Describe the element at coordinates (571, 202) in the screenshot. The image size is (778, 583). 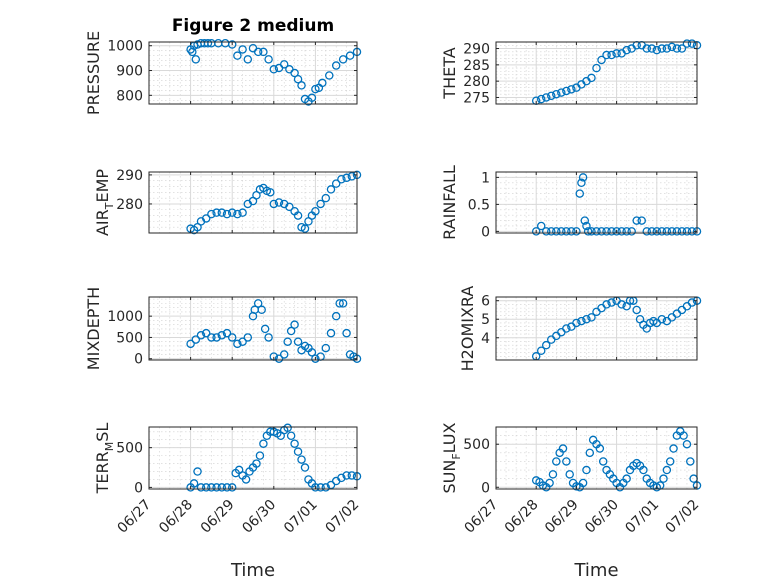
I see `subplot-rainfall: 0 0.5 1 RAINFALL` at that location.